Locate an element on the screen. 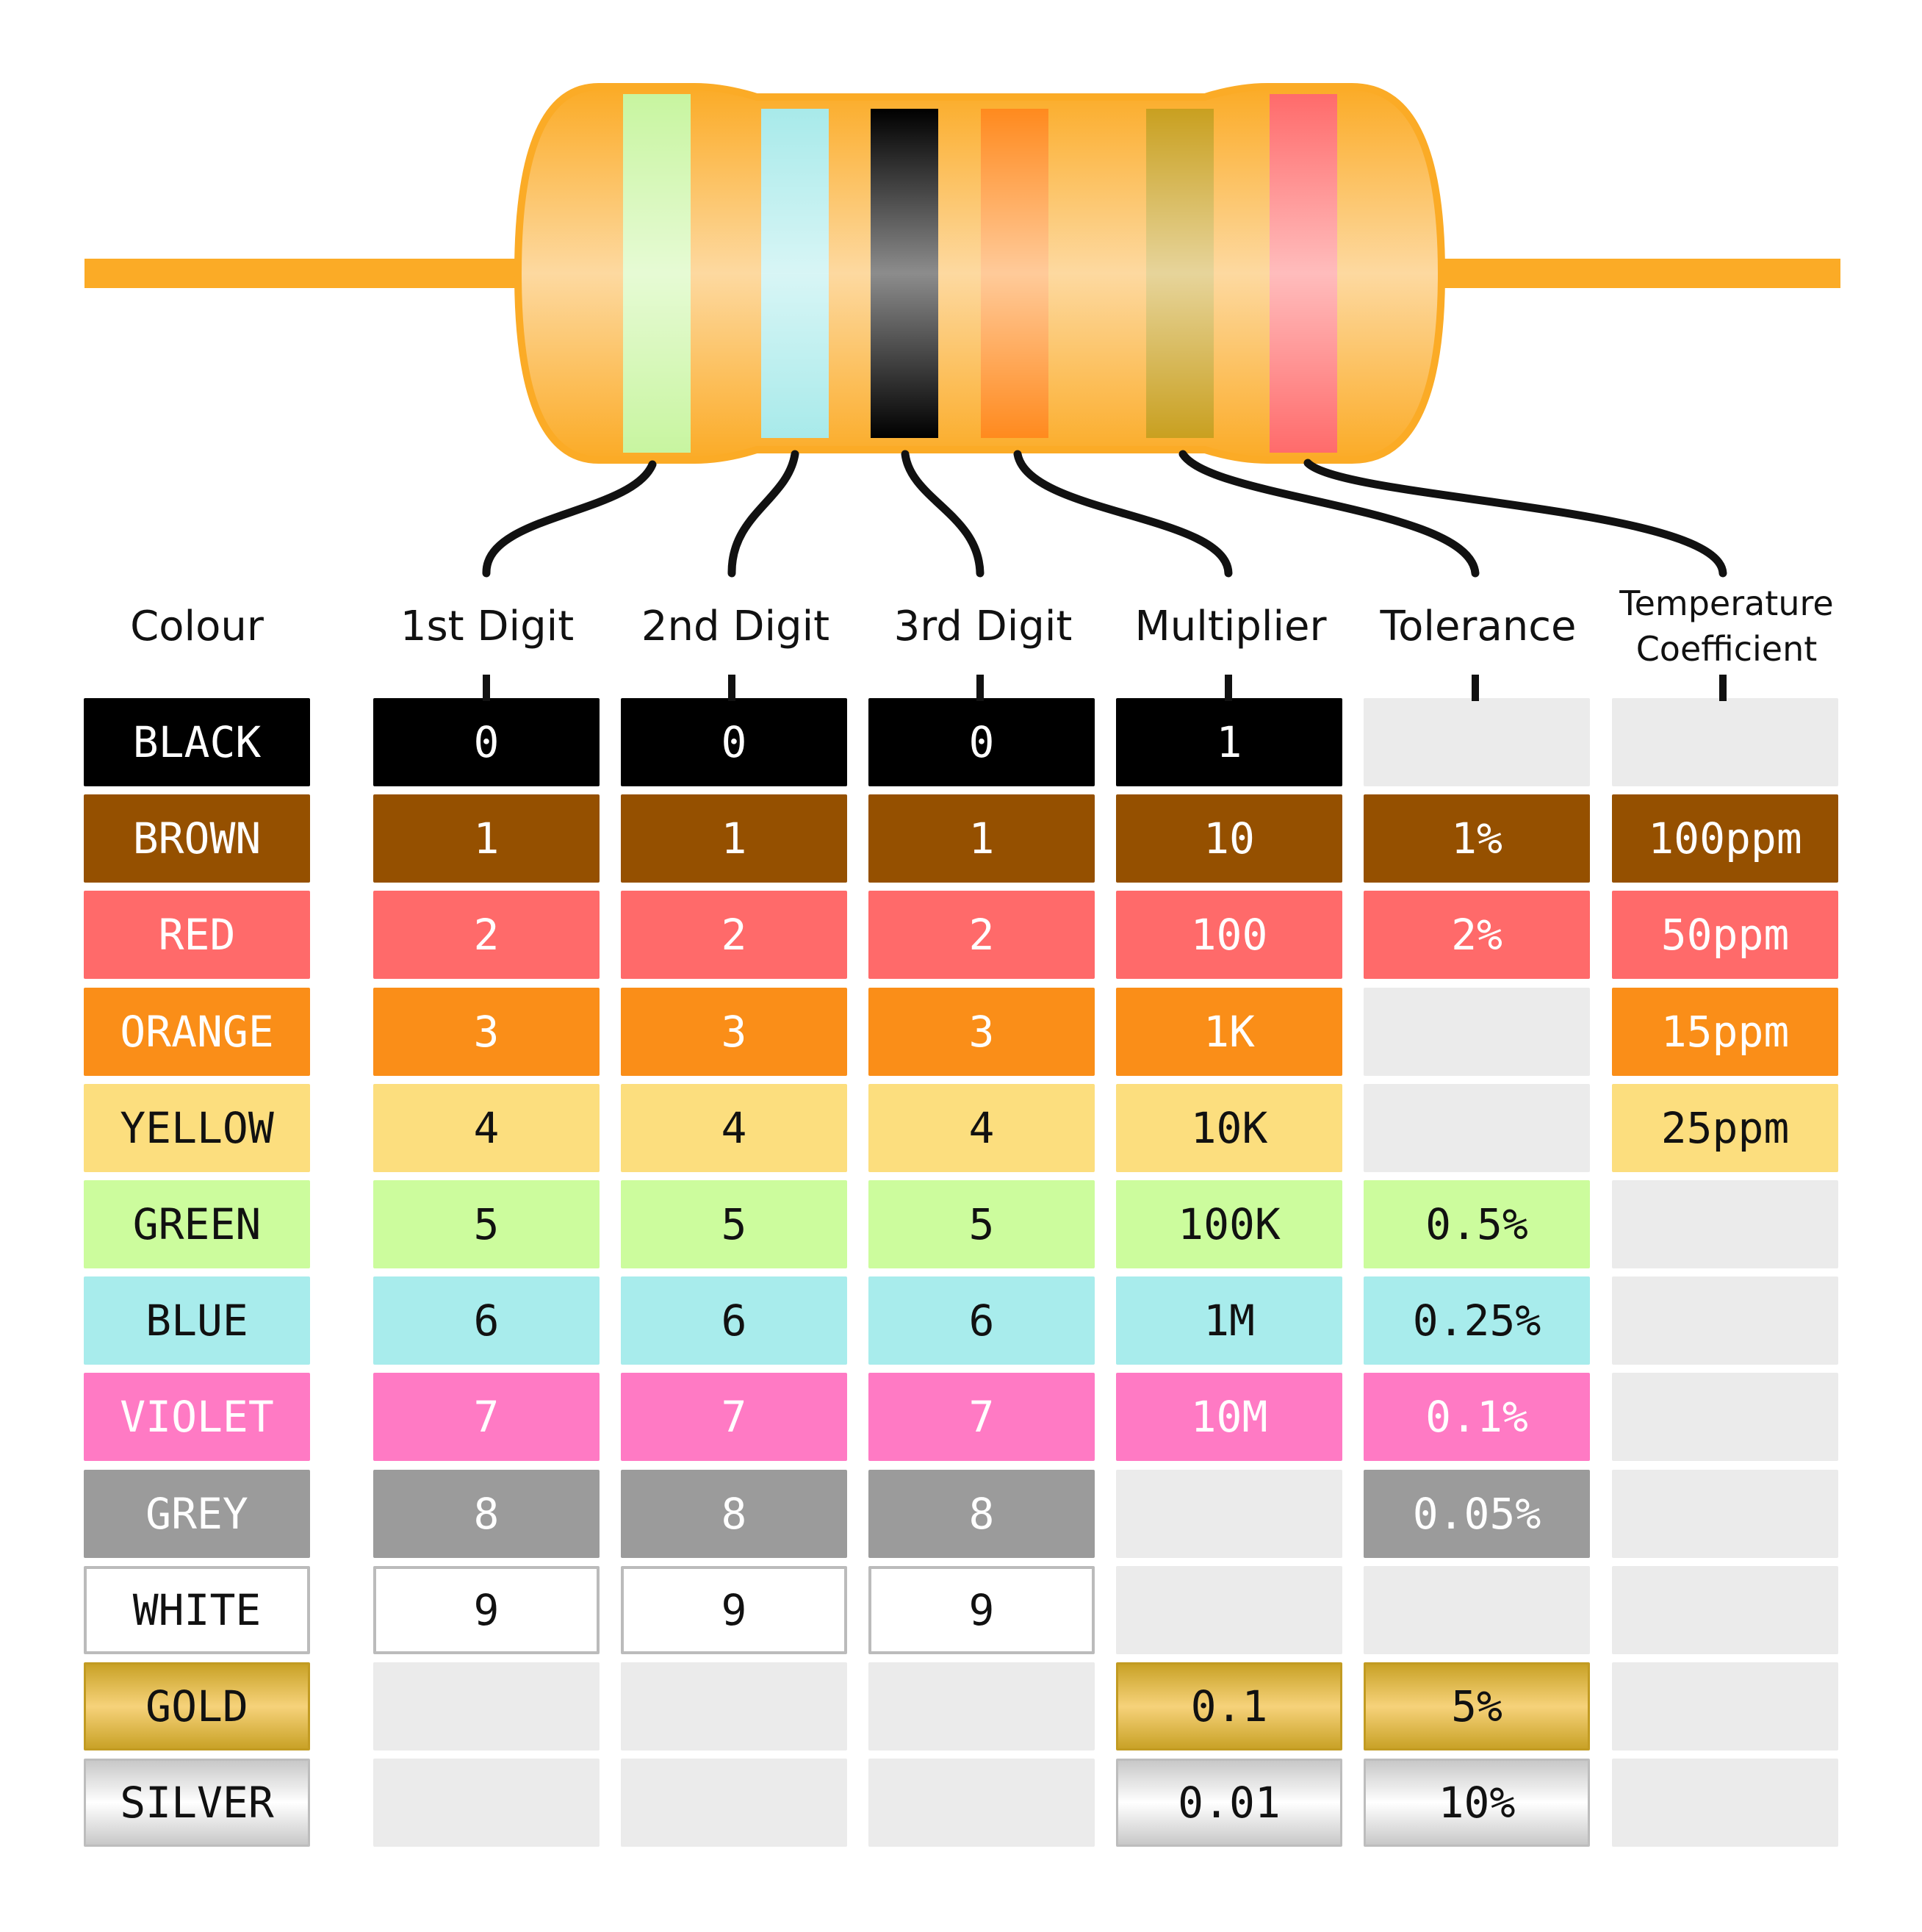 The image size is (1922, 1932). value-cell-d2: 5 is located at coordinates (734, 1224).